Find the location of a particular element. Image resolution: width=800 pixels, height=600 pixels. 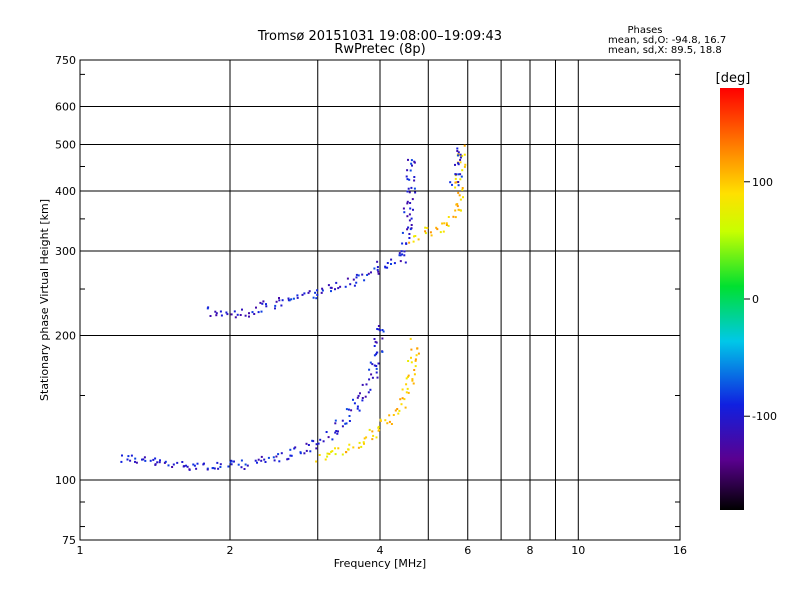

colorbar-tick-label: 100 is located at coordinates (762, 182).